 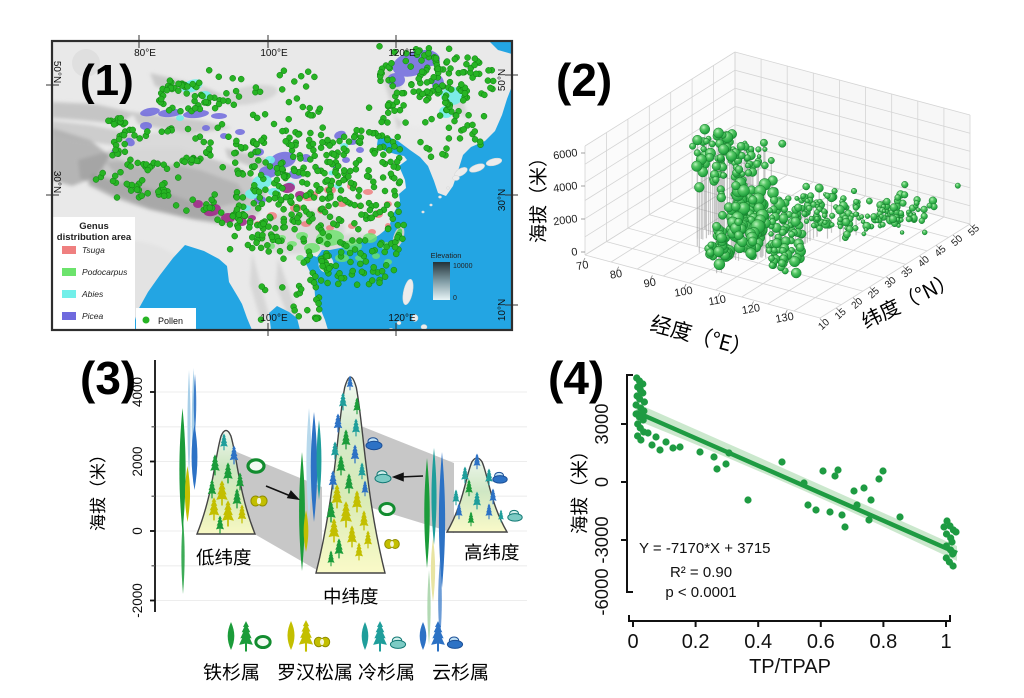 I want to click on svg-text: 6000, so click(x=566, y=154).